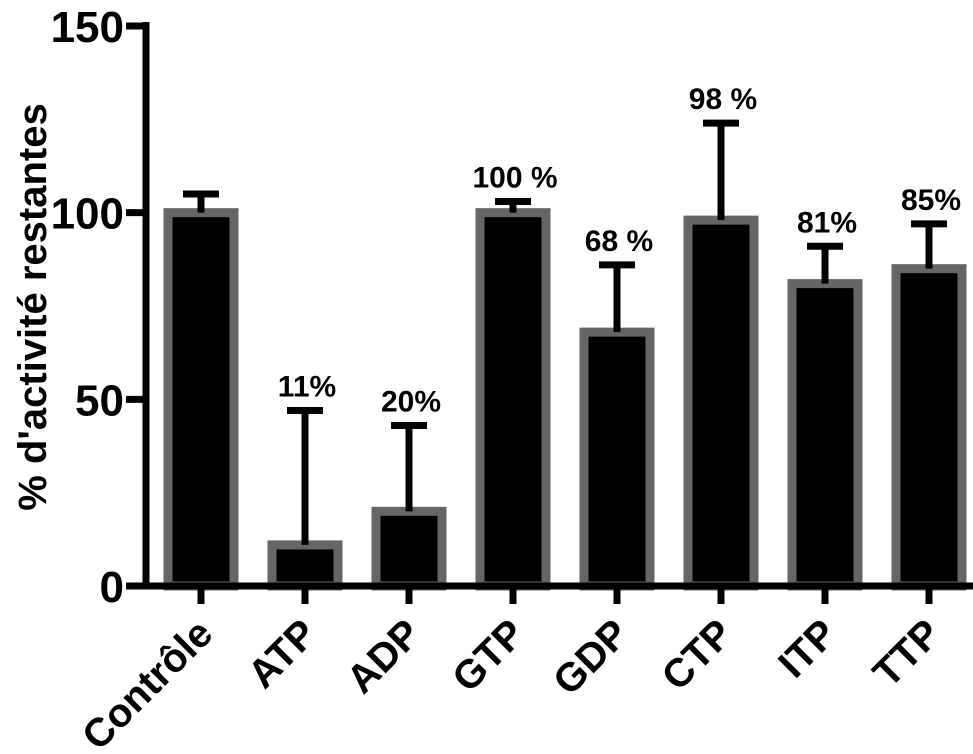 The image size is (973, 754). Describe the element at coordinates (907, 653) in the screenshot. I see `x-tick-label-7: TTP` at that location.